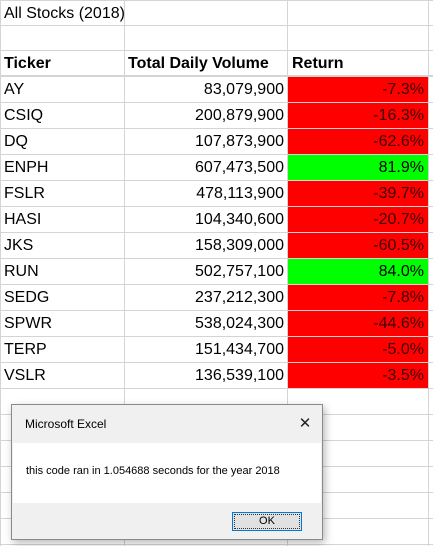 The height and width of the screenshot is (546, 433). What do you see at coordinates (358, 349) in the screenshot?
I see `cell-return: -5.0%` at bounding box center [358, 349].